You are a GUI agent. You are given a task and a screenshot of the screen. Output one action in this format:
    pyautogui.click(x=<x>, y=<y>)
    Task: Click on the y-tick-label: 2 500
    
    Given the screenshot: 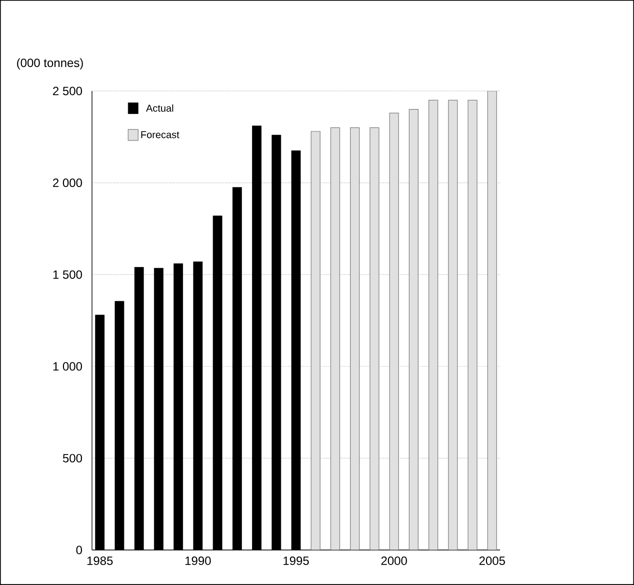 What is the action you would take?
    pyautogui.click(x=67, y=91)
    